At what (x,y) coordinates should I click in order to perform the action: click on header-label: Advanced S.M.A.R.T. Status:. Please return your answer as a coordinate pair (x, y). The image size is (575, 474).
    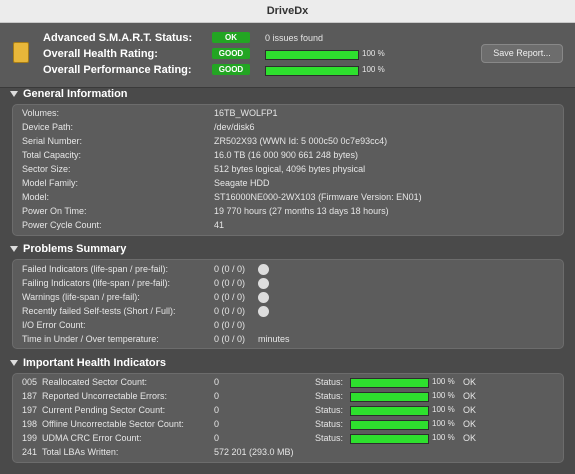
    Looking at the image, I should click on (118, 38).